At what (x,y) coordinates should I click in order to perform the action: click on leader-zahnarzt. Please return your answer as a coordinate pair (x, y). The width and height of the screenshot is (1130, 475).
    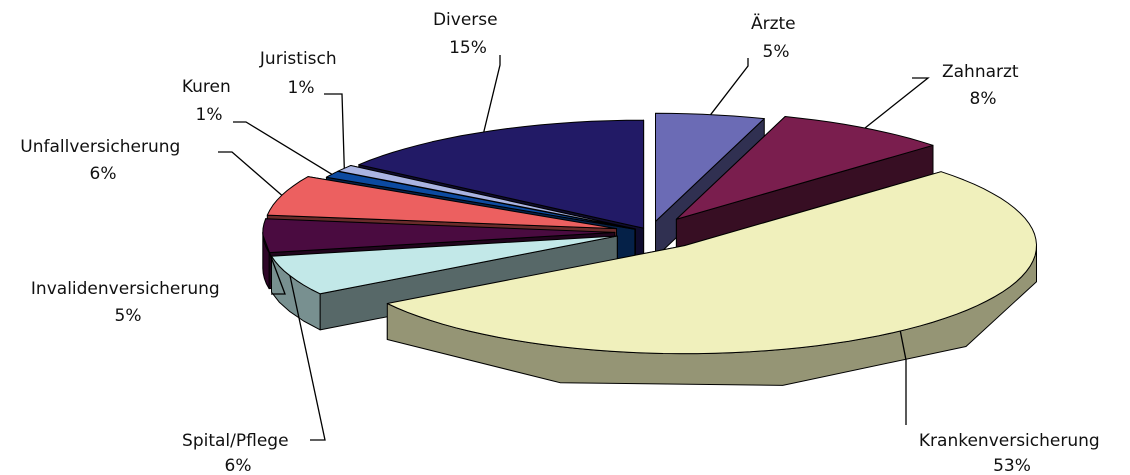
    Looking at the image, I should click on (897, 103).